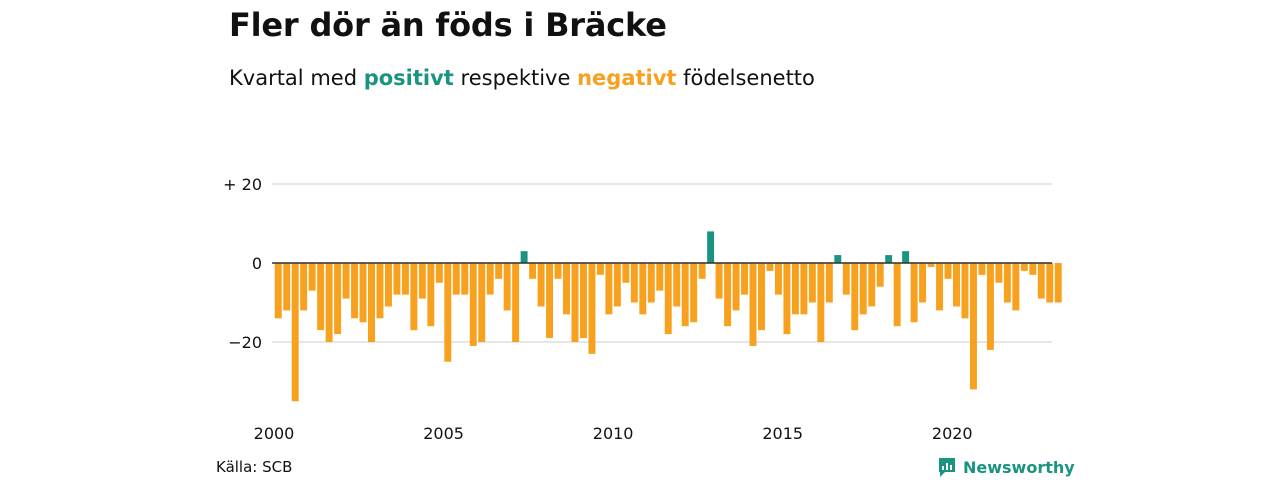 Image resolution: width=1280 pixels, height=480 pixels. What do you see at coordinates (515, 78) in the screenshot?
I see `subtitle-middle: respektive` at bounding box center [515, 78].